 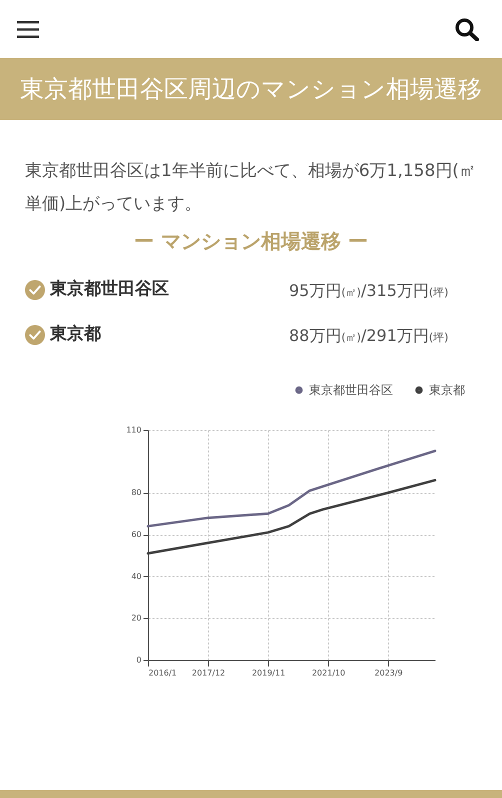 I want to click on text: 東京都, so click(x=75, y=334).